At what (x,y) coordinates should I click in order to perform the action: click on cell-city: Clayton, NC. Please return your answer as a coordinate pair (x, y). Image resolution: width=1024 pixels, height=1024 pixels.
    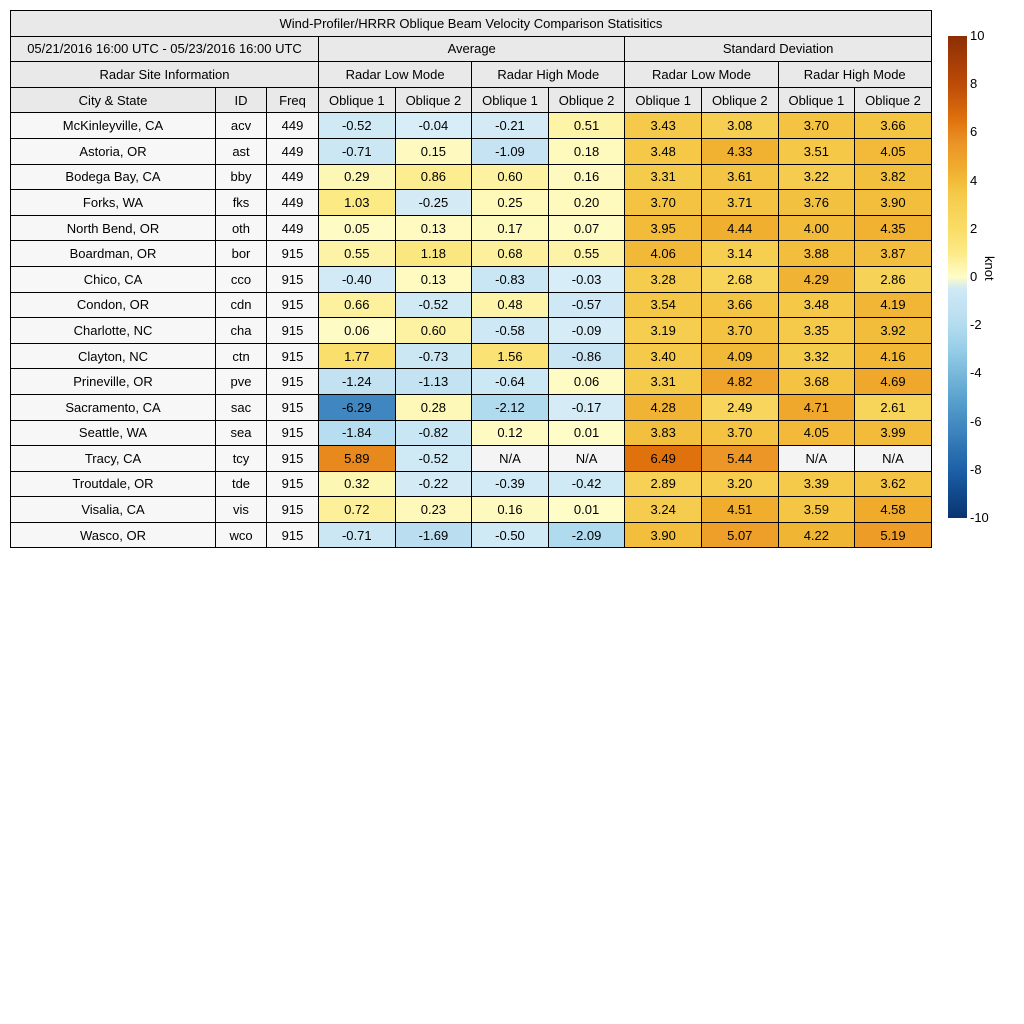
    Looking at the image, I should click on (113, 356).